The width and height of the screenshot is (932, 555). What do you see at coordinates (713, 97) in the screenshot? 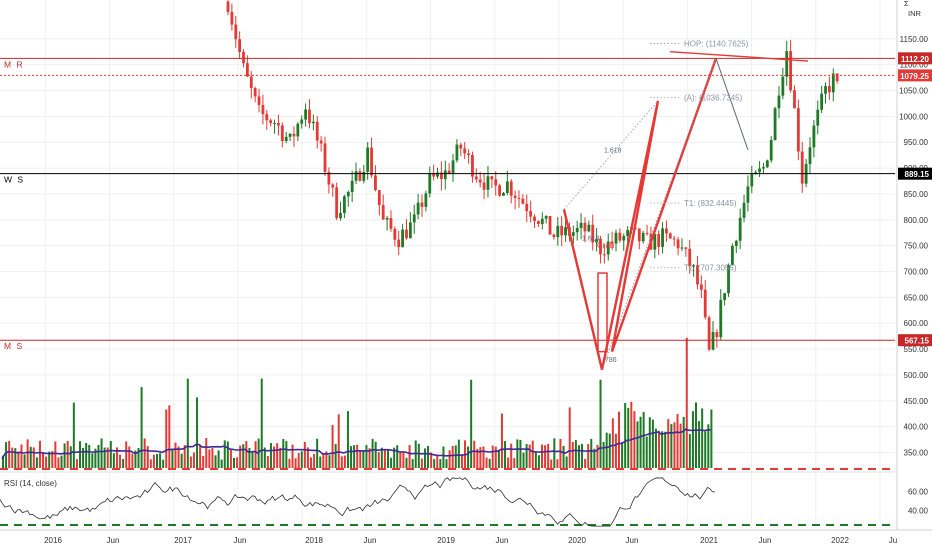
I see `target-label-1: (A): (1036.7345)` at bounding box center [713, 97].